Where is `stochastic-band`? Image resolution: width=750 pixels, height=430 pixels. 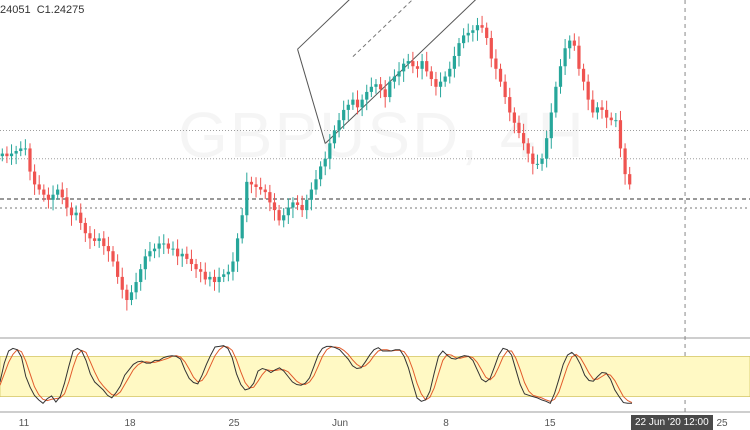 stochastic-band is located at coordinates (375, 376).